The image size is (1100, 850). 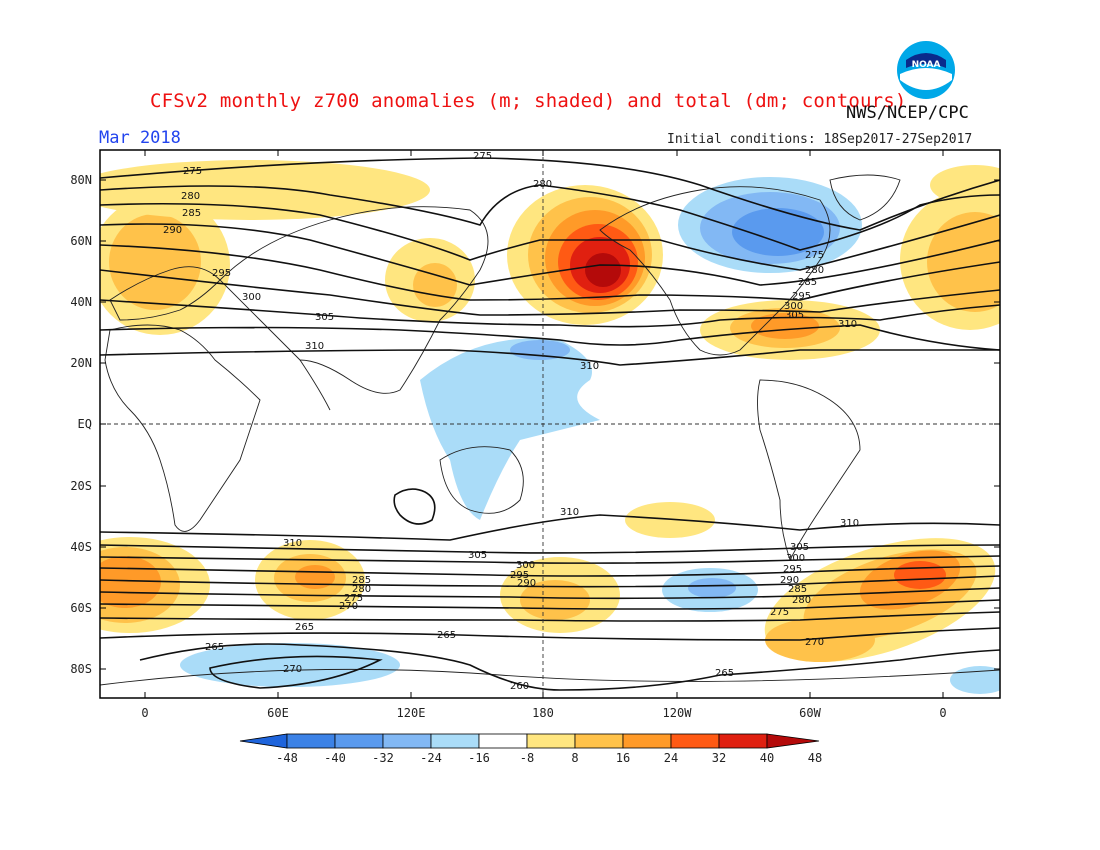 What do you see at coordinates (767, 758) in the screenshot?
I see `colorbar-level: 40` at bounding box center [767, 758].